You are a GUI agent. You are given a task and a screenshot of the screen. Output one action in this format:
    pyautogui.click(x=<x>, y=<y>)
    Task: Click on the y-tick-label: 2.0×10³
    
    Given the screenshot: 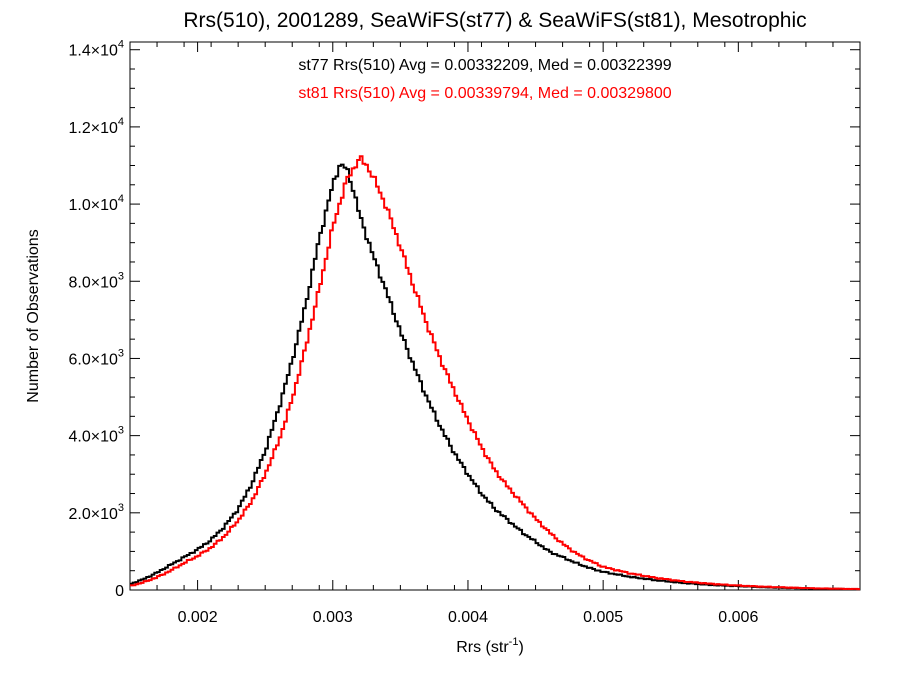 What is the action you would take?
    pyautogui.click(x=96, y=512)
    